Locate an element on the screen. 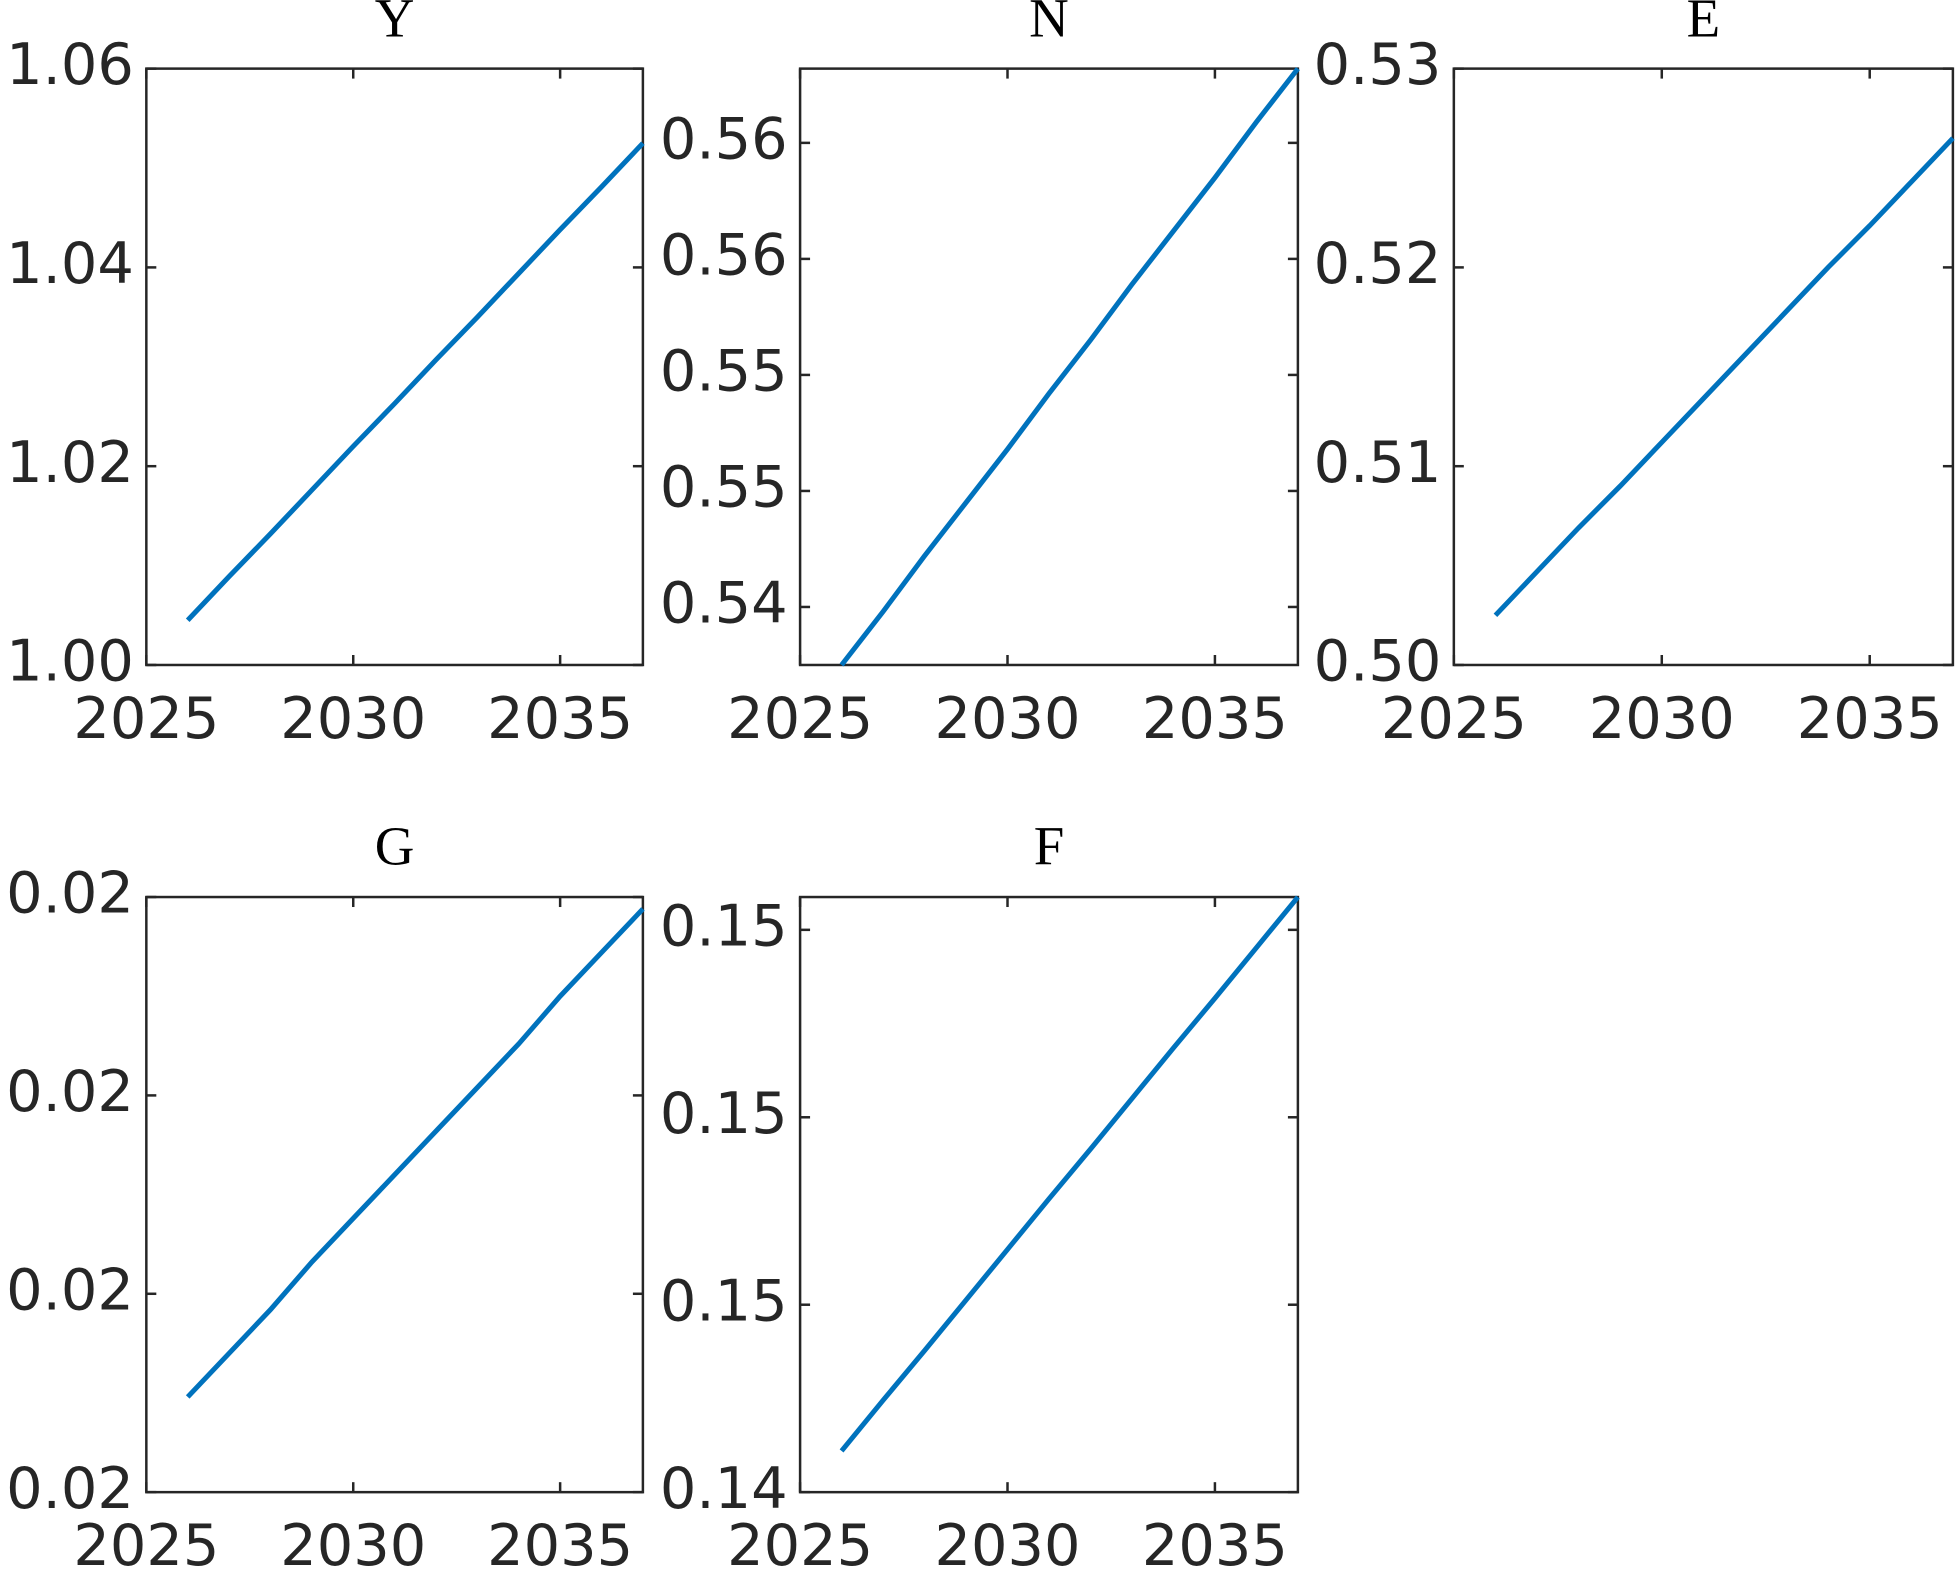 The height and width of the screenshot is (1572, 1957). chart-title: G is located at coordinates (395, 846).